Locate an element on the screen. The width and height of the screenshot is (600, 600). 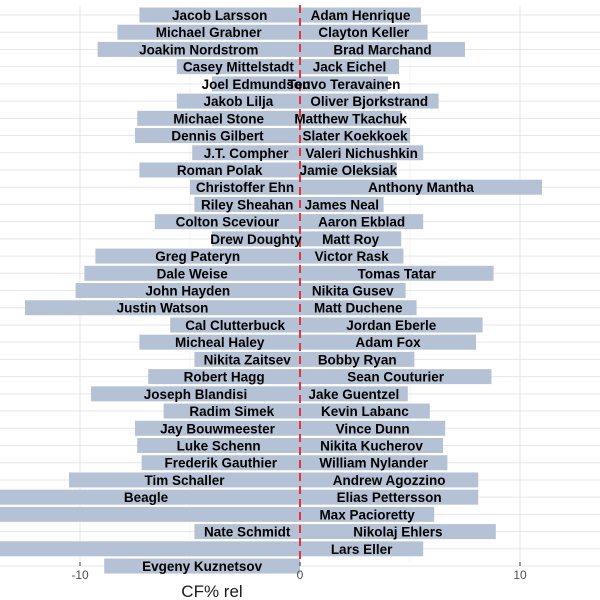
left-player-label: Nate Schmidt is located at coordinates (247, 532).